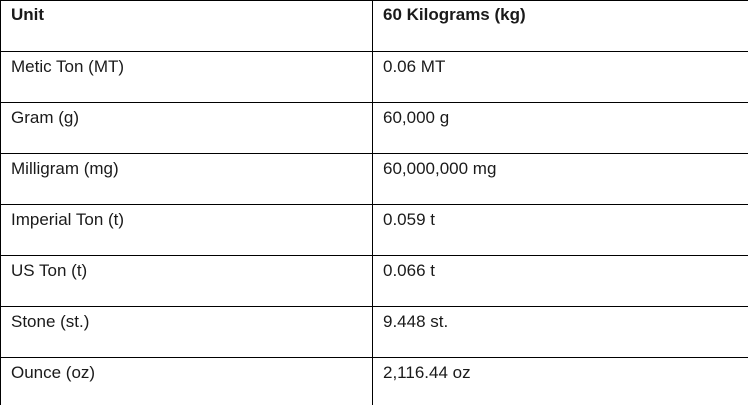 This screenshot has height=405, width=750. I want to click on unit-cell: Ounce (oz), so click(186, 381).